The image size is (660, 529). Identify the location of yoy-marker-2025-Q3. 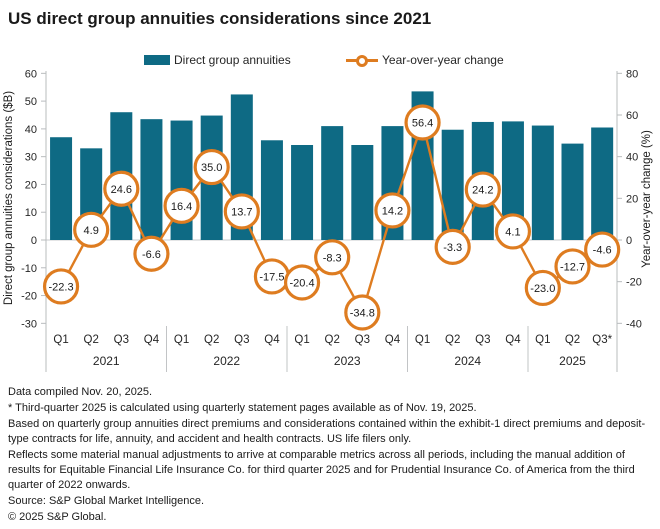
(602, 249).